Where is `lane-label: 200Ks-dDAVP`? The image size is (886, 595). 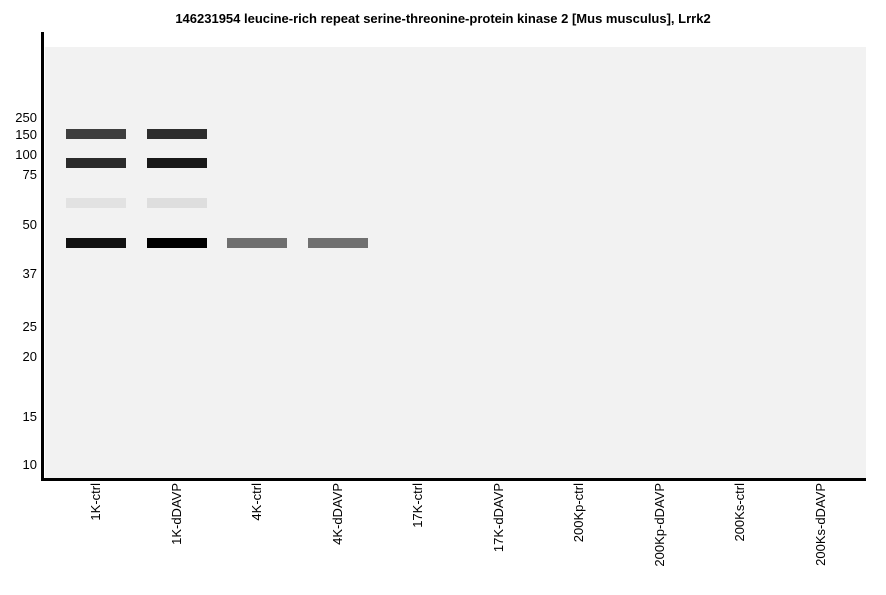
lane-label: 200Ks-dDAVP is located at coordinates (820, 524).